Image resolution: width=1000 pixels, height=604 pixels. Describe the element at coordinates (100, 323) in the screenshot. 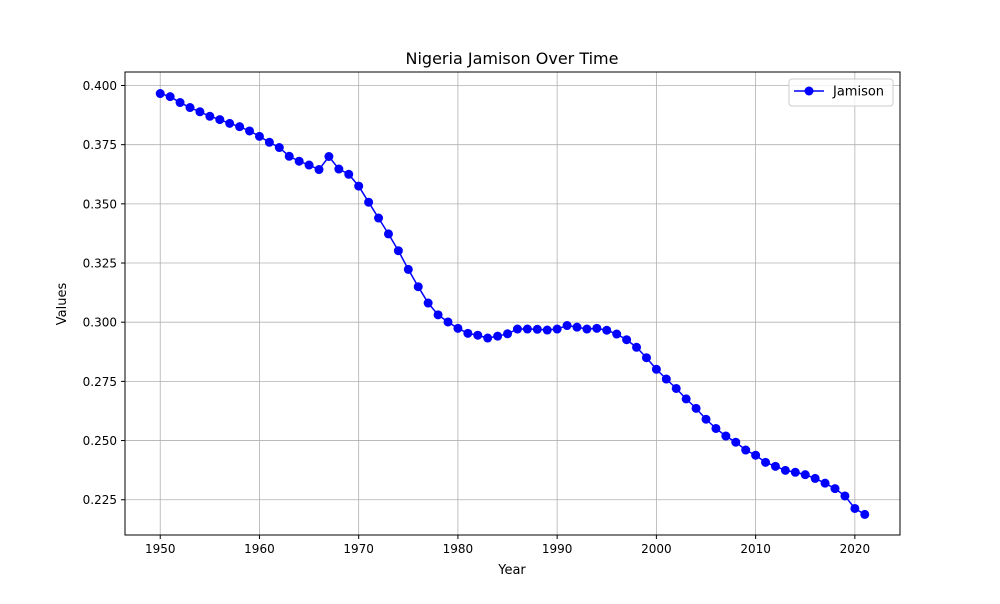

I see `y-tick-label: 0.300` at that location.